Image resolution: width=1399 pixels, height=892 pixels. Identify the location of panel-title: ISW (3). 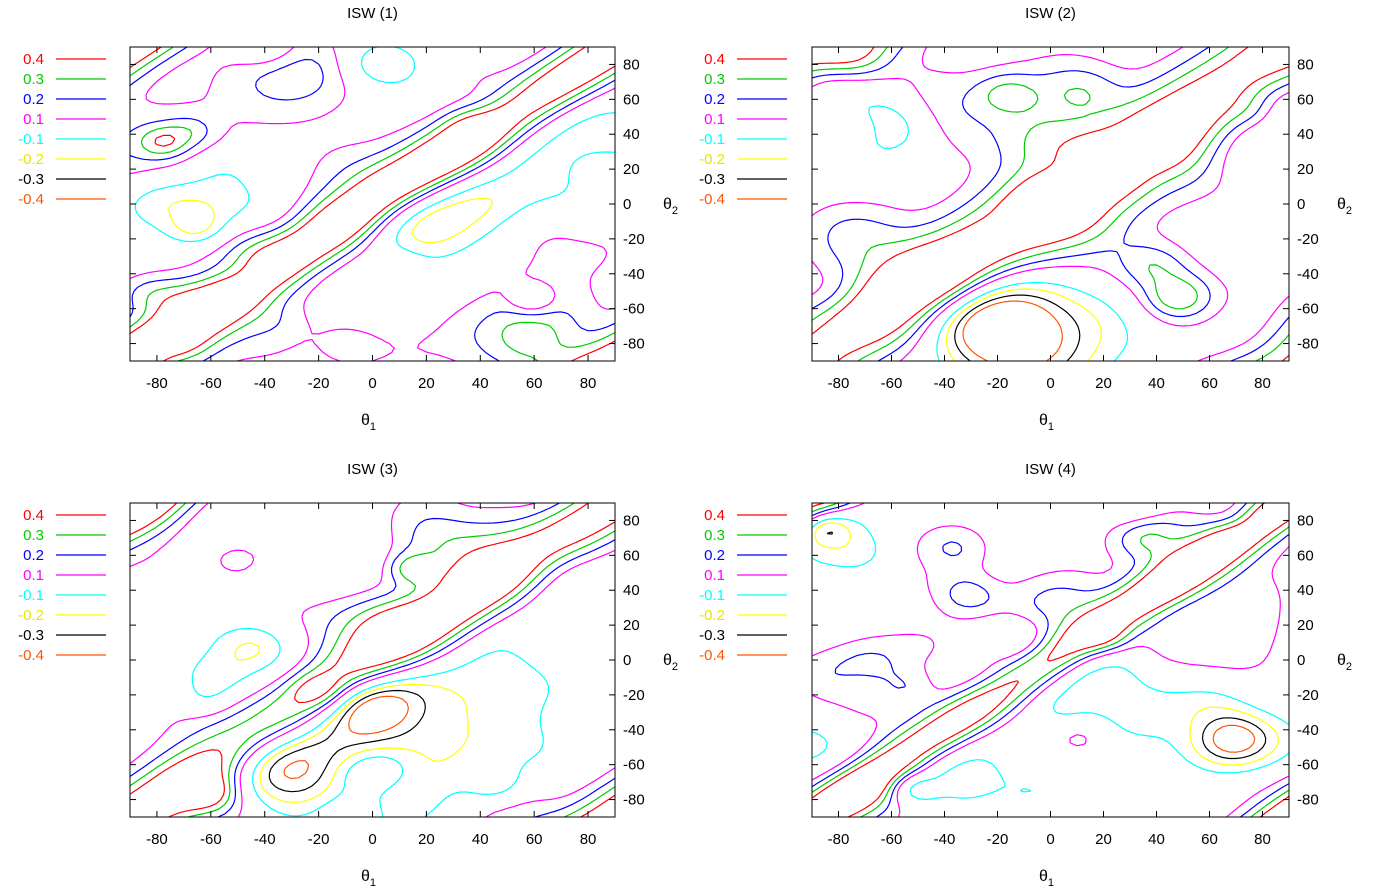
(372, 469).